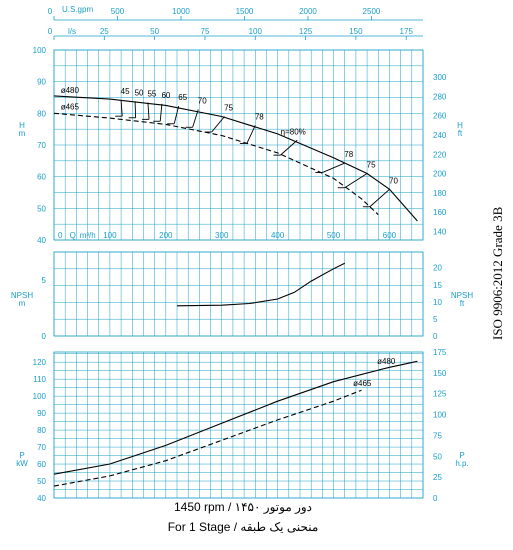 The height and width of the screenshot is (550, 513). What do you see at coordinates (60, 235) in the screenshot?
I see `x-tick-label: 0` at bounding box center [60, 235].